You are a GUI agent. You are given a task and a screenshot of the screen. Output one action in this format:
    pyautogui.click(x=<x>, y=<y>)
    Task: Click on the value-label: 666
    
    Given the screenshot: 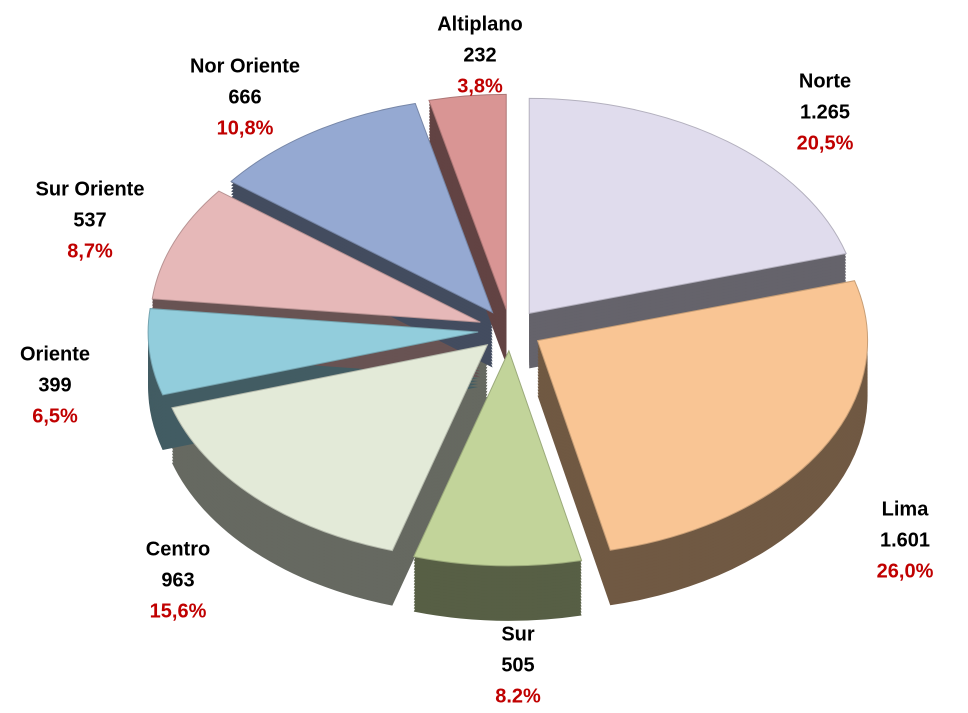 What is the action you would take?
    pyautogui.click(x=244, y=97)
    